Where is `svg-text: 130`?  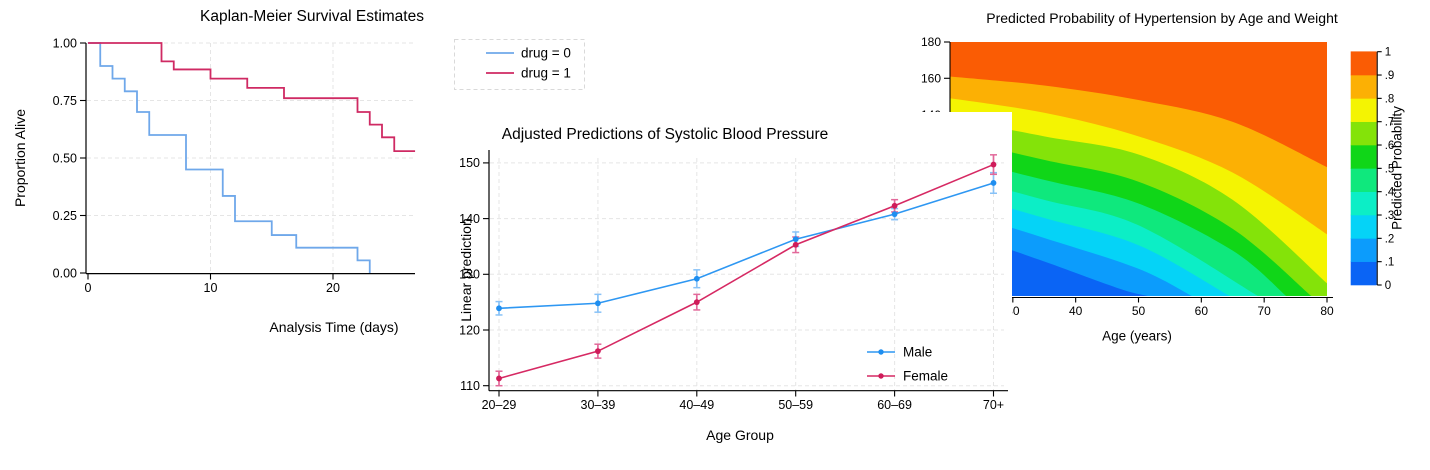
svg-text: 130 is located at coordinates (469, 275).